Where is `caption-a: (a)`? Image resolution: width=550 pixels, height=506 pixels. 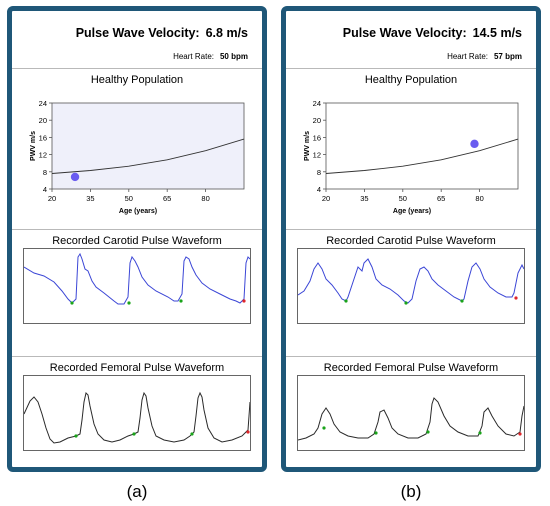
caption-a: (a) is located at coordinates (137, 491).